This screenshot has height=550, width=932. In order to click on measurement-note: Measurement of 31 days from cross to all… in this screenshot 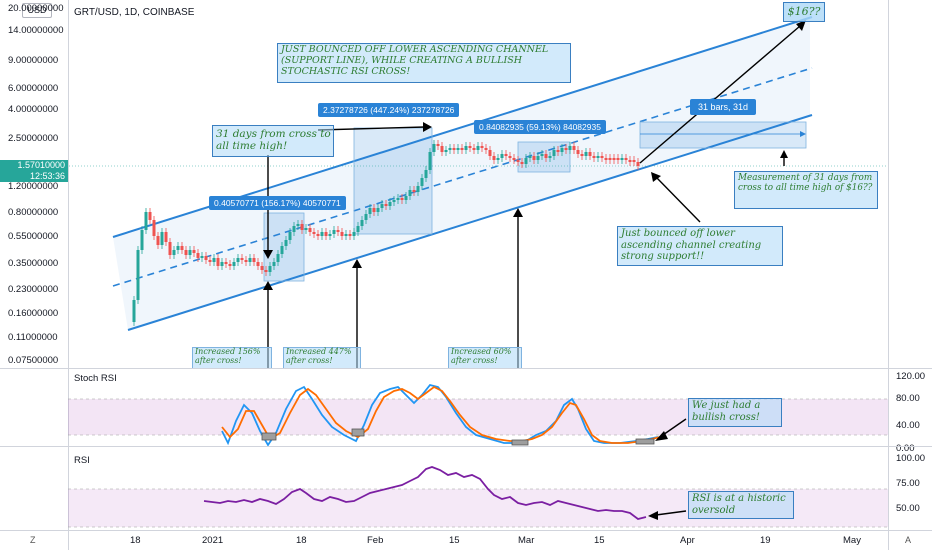, I will do `click(806, 190)`.